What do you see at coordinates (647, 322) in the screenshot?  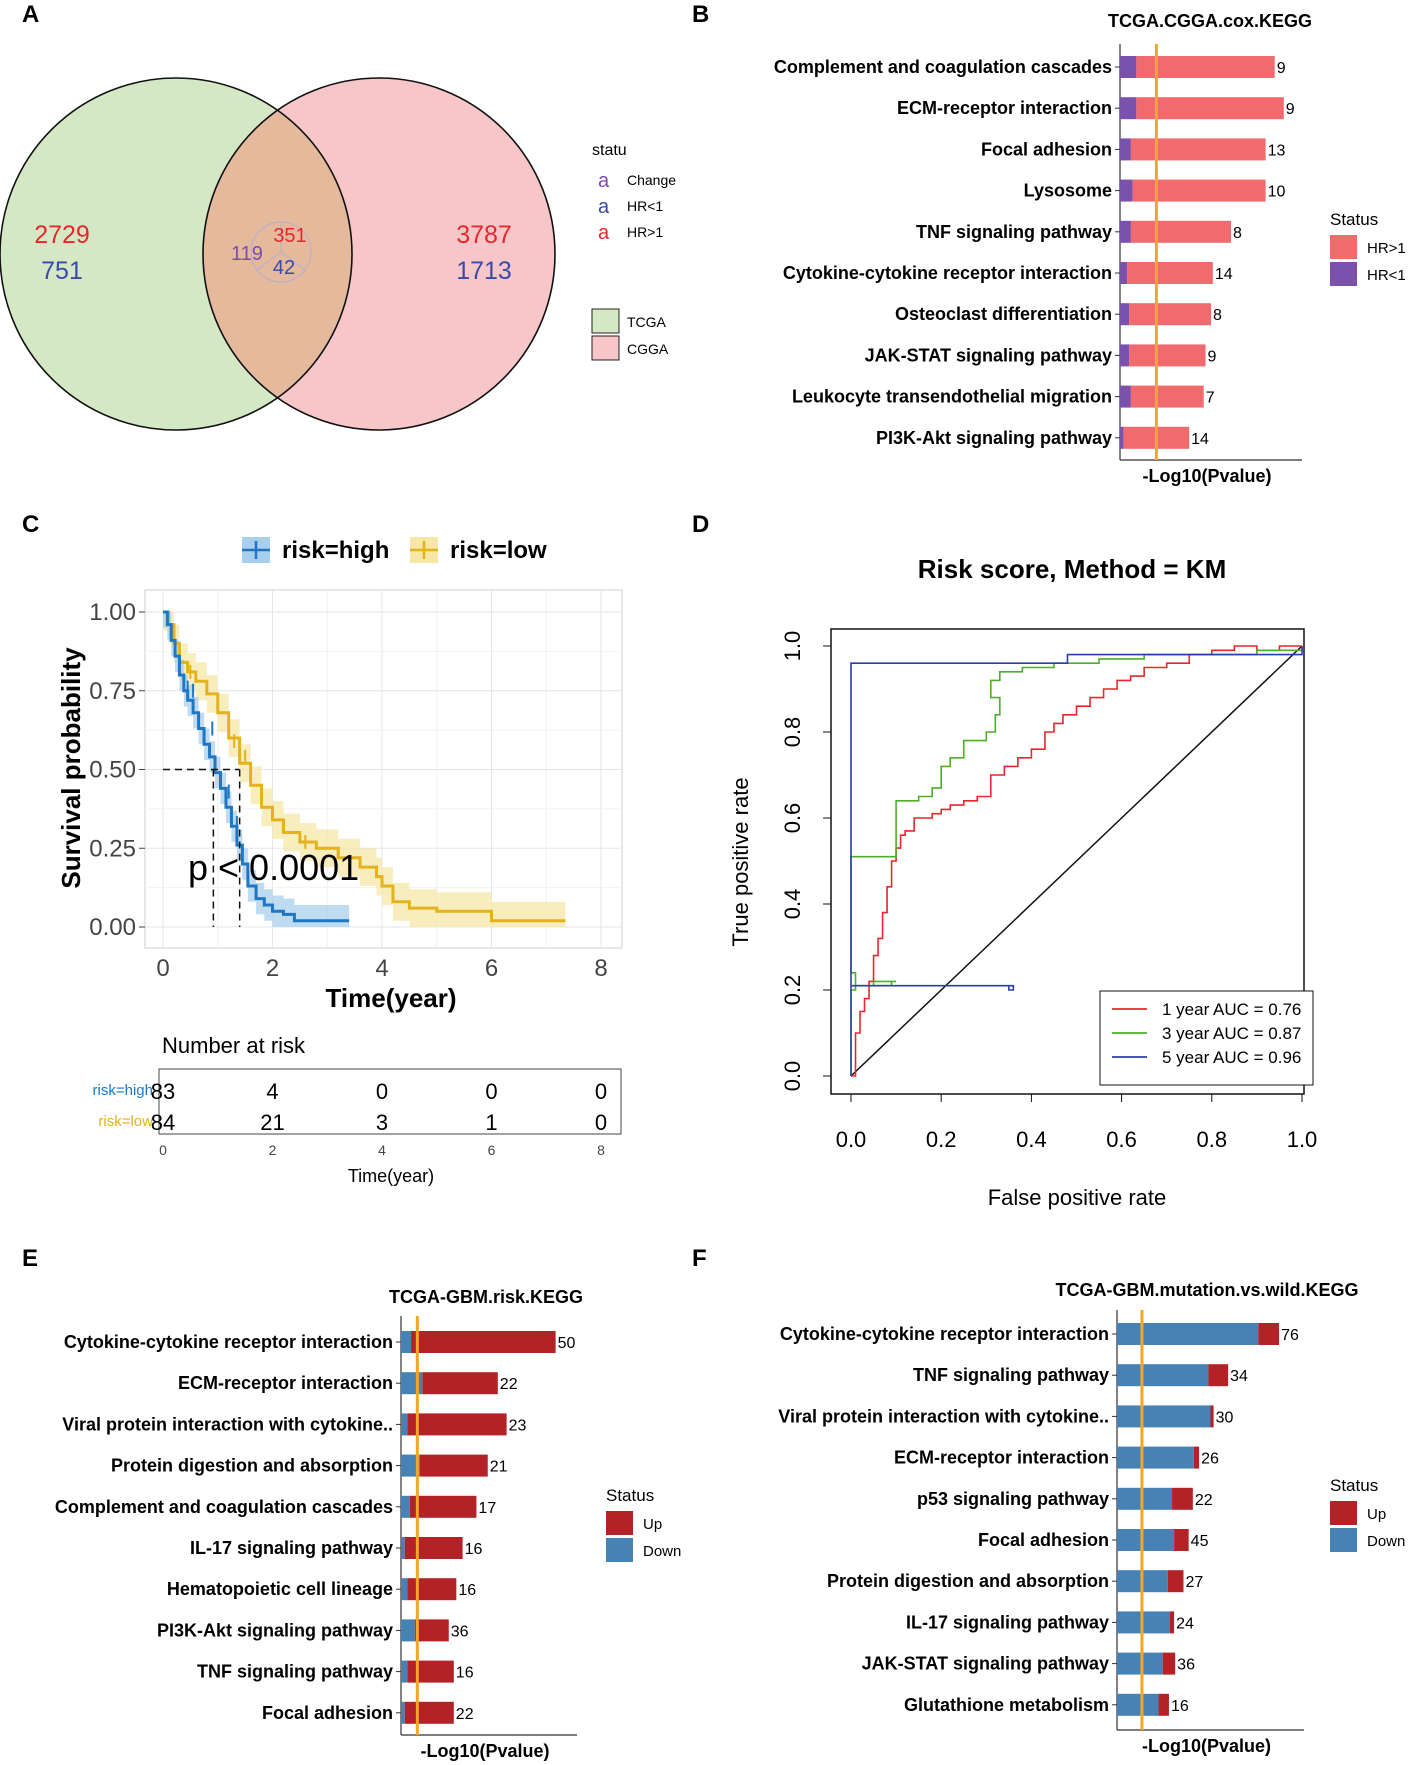 I see `venn-legend-tcga: TCGA` at bounding box center [647, 322].